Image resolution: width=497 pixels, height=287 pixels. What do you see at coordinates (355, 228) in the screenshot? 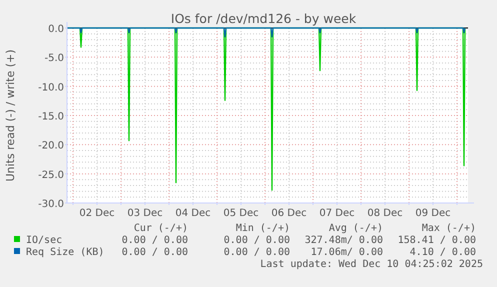
I see `text: Avg (-/+)` at bounding box center [355, 228].